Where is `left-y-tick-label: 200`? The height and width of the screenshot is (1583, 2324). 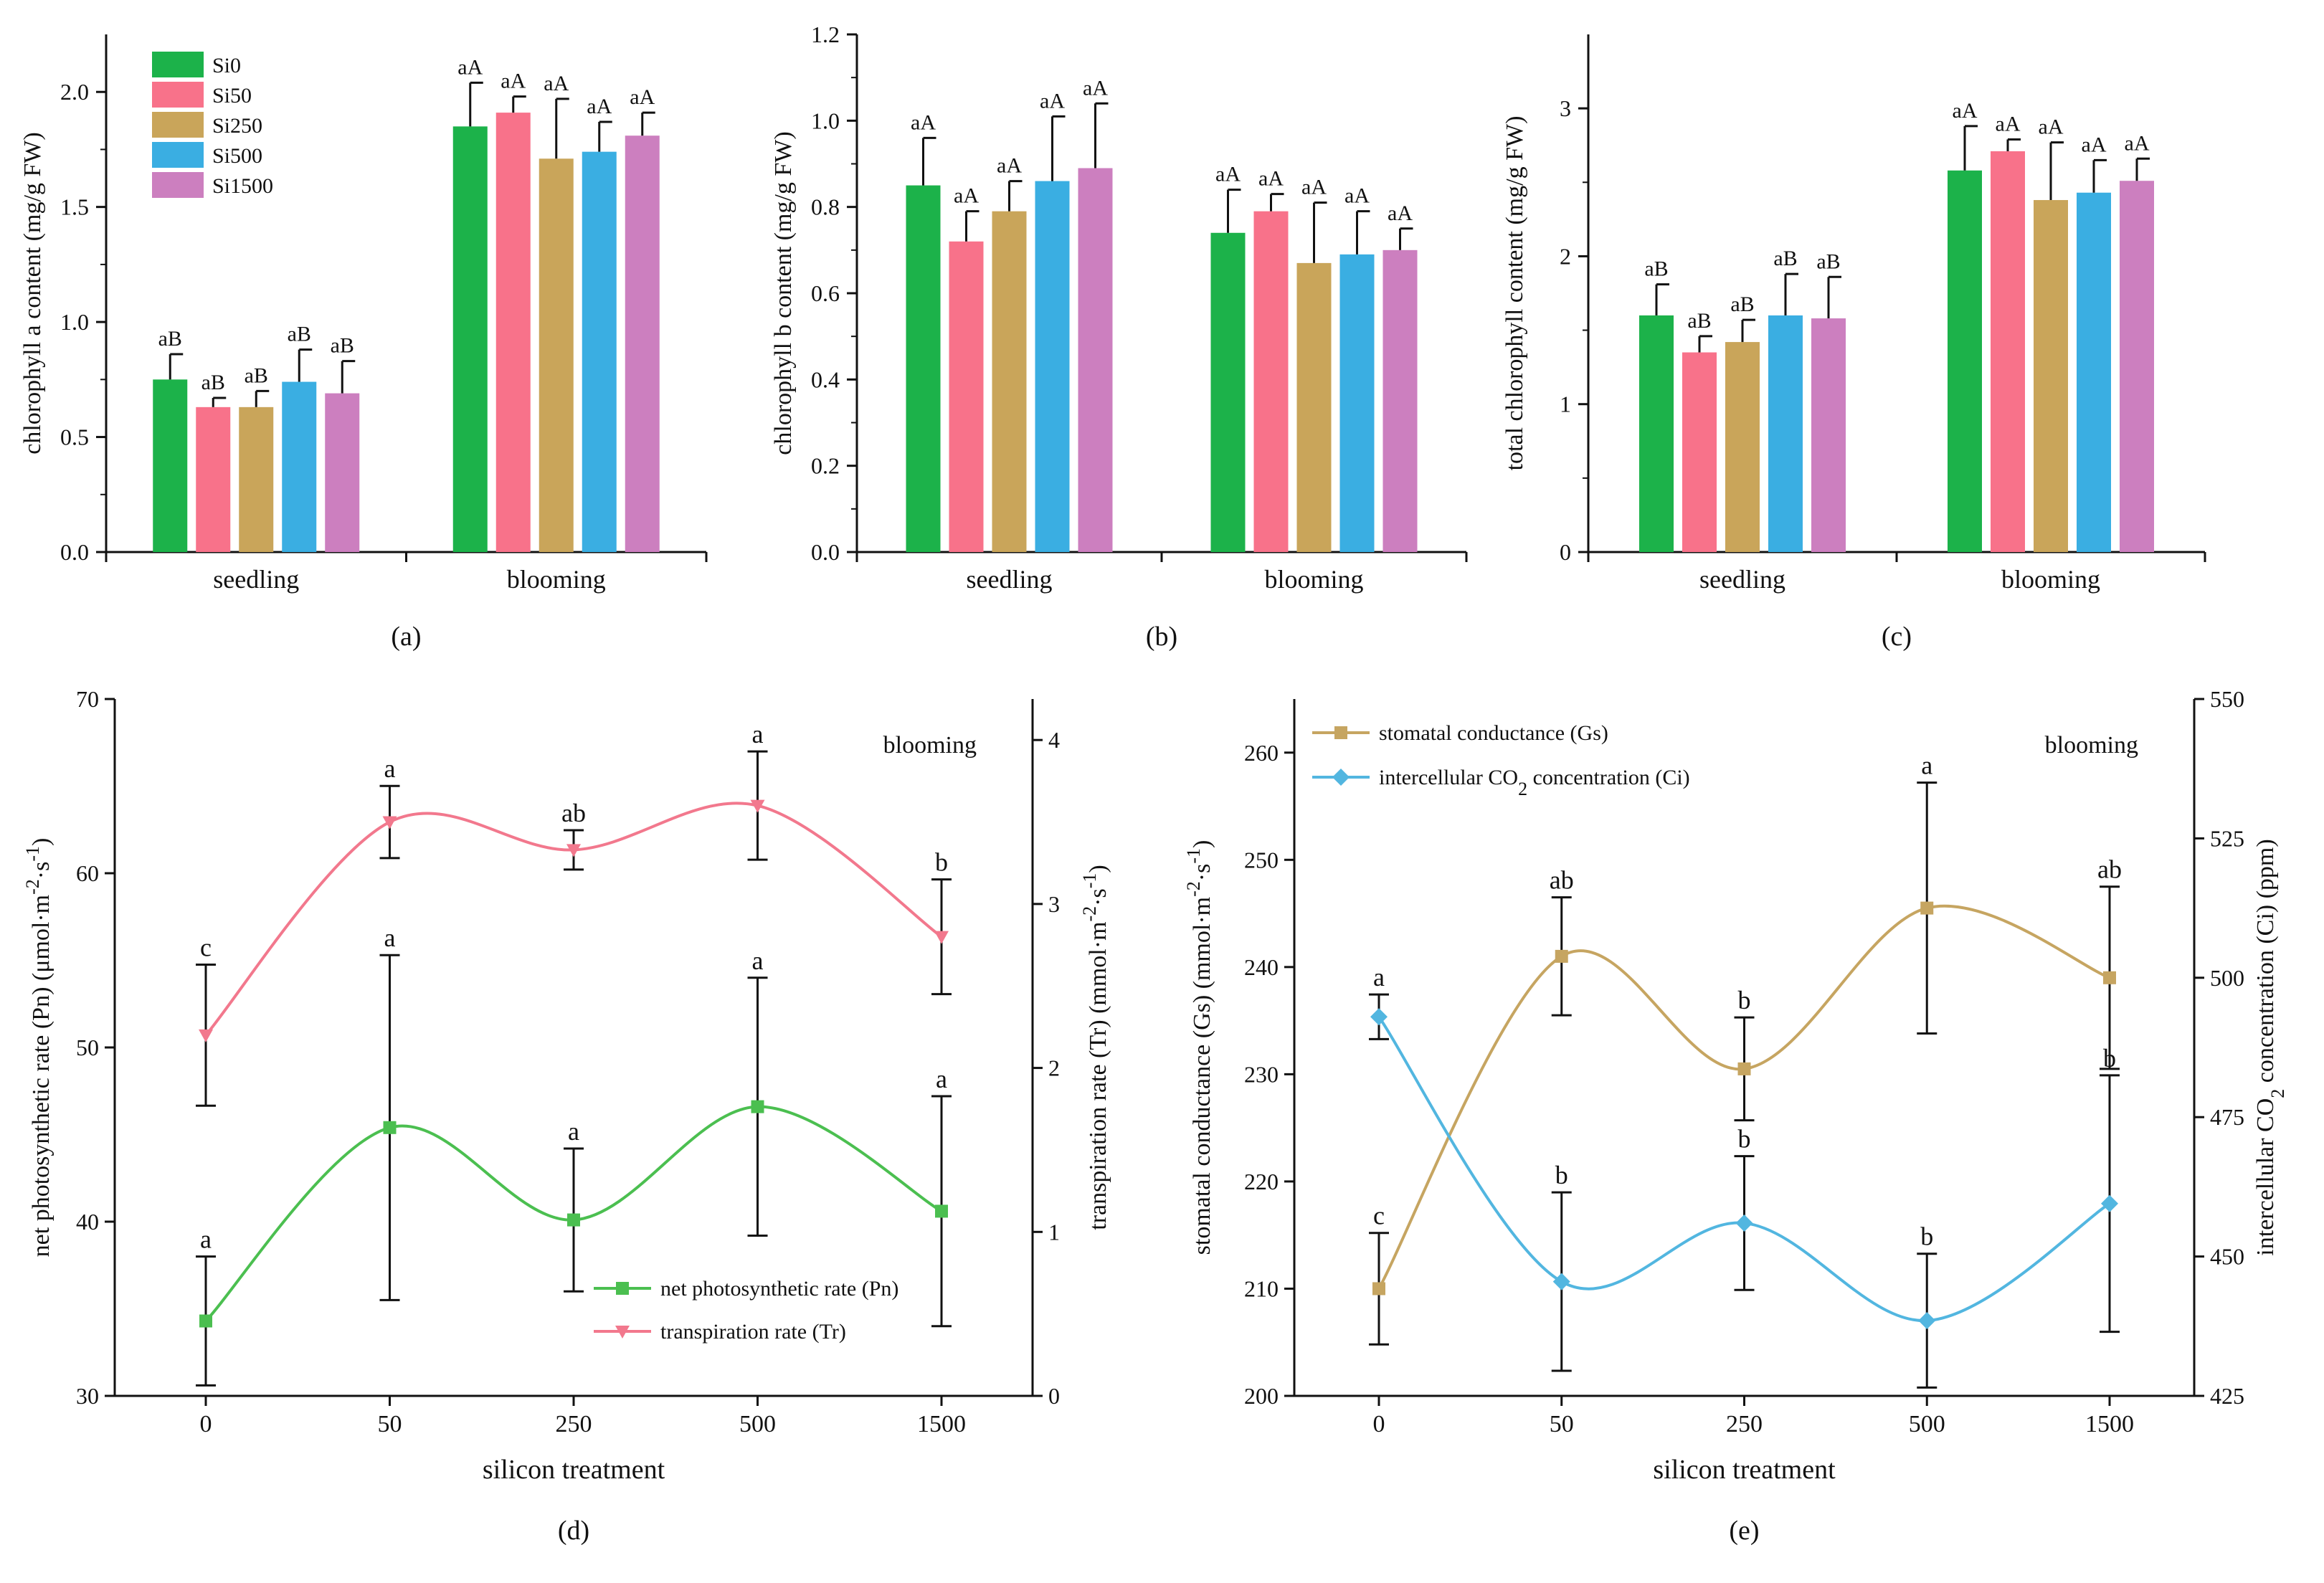 left-y-tick-label: 200 is located at coordinates (1261, 1396).